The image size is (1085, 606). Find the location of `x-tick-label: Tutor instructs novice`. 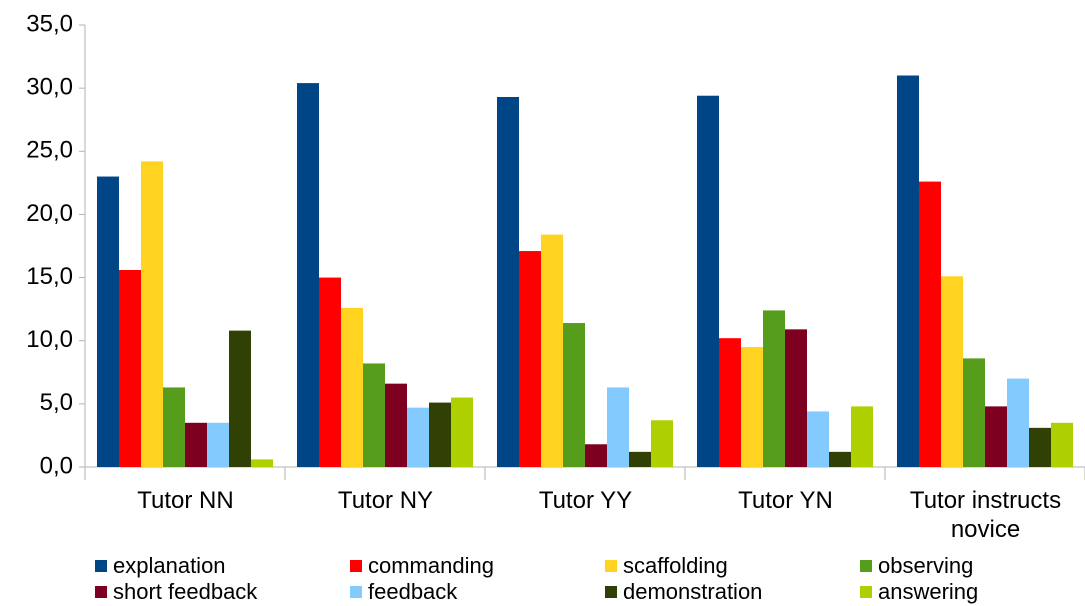

x-tick-label: Tutor instructs novice is located at coordinates (985, 515).